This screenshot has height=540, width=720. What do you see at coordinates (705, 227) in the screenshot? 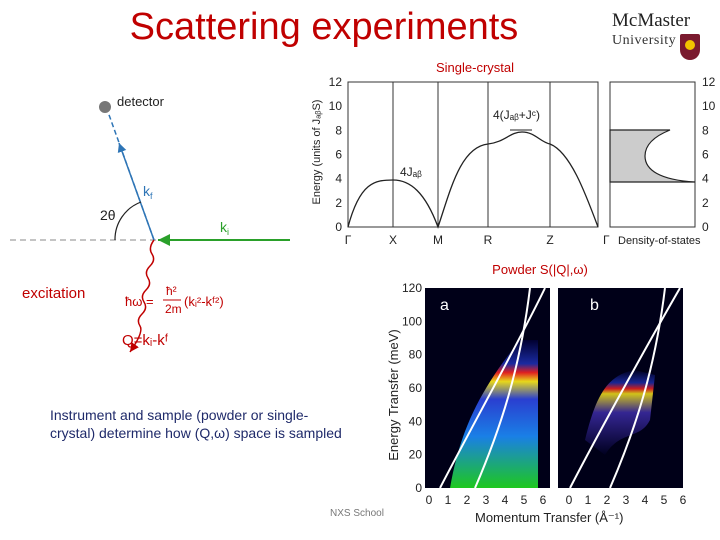
I see `dos-y-tick: 0` at bounding box center [705, 227].